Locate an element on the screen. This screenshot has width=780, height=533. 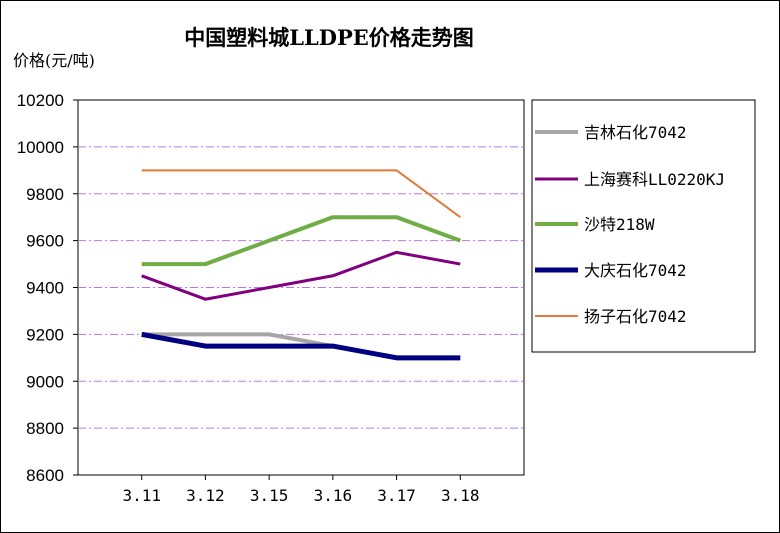
y-tick-label: 9600 is located at coordinates (45, 241).